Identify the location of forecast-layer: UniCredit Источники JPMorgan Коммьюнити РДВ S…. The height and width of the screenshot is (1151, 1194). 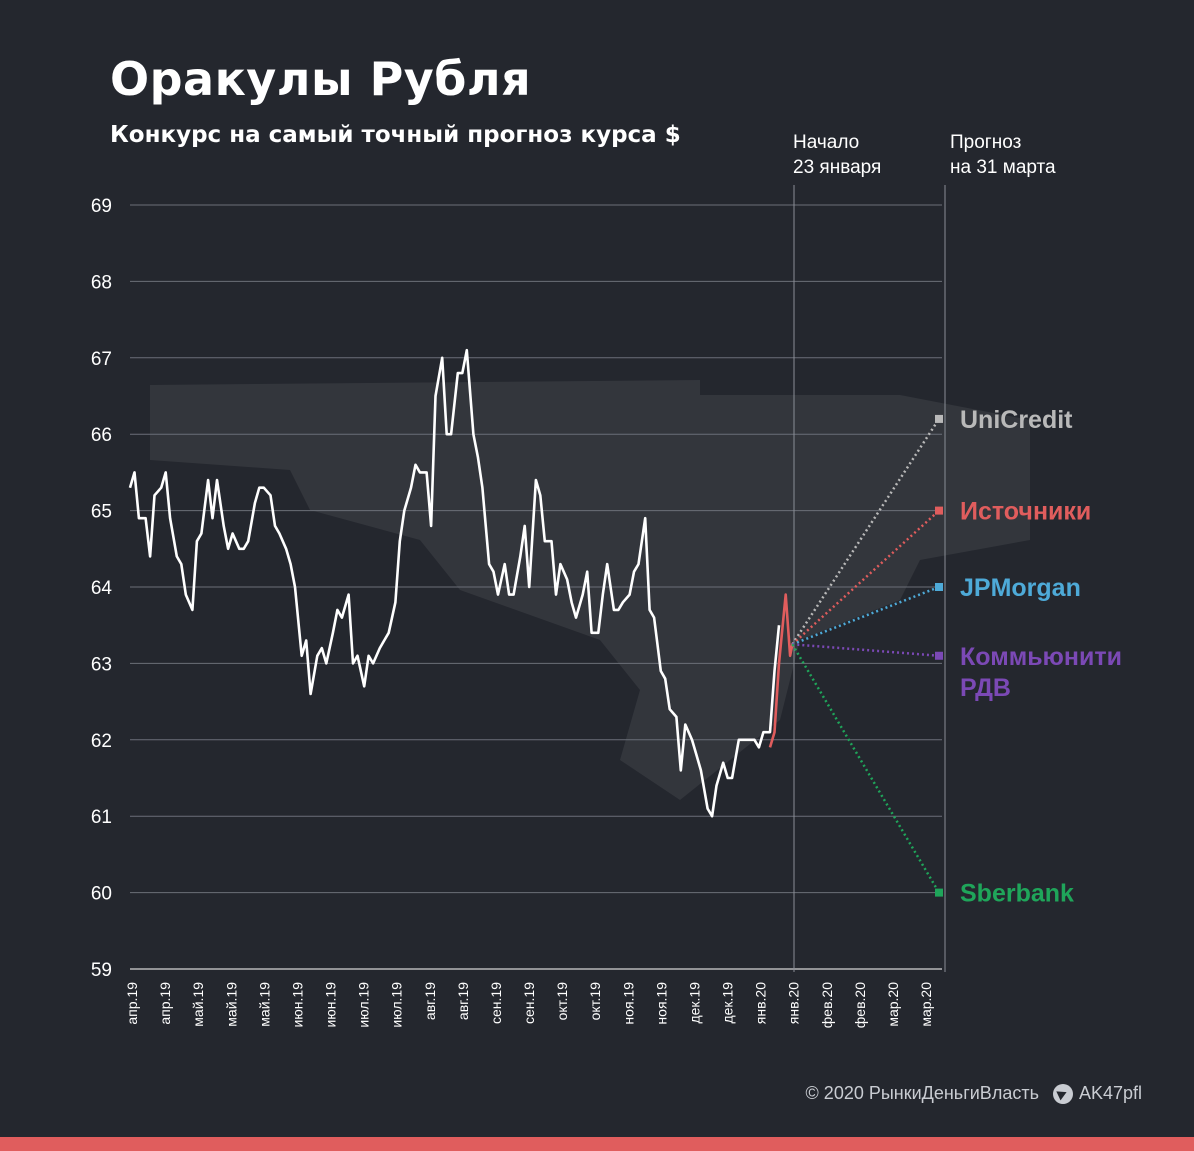
(956, 657).